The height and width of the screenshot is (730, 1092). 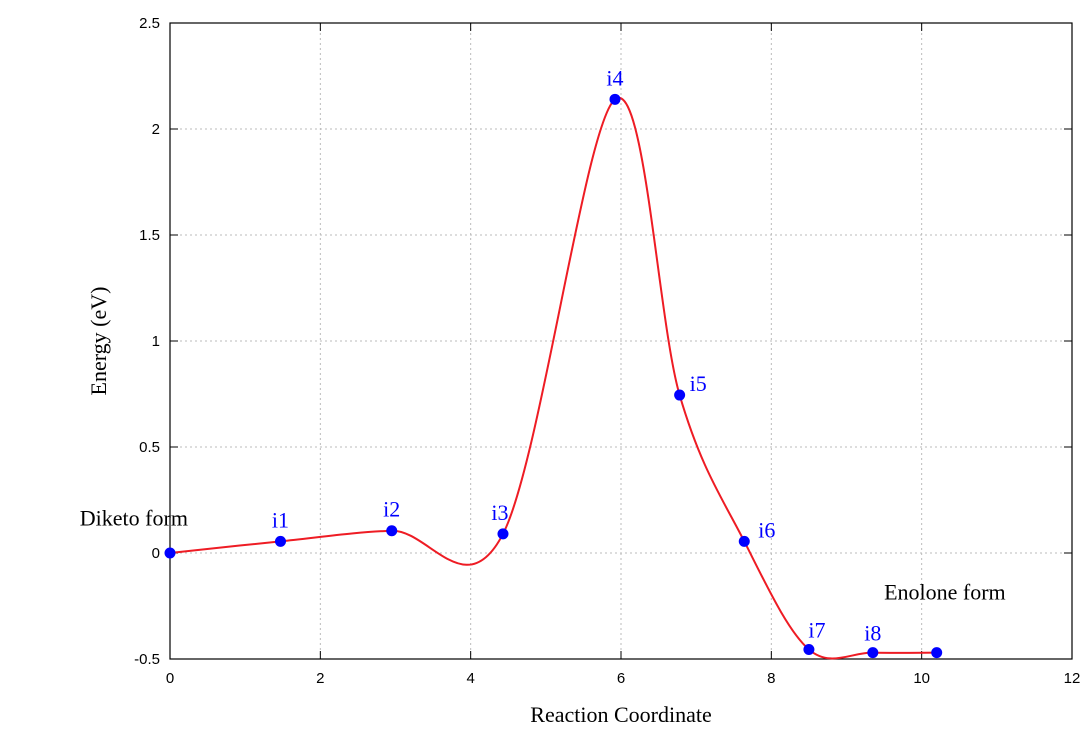 I want to click on annotations: Diketo form Enolone form, so click(x=543, y=554).